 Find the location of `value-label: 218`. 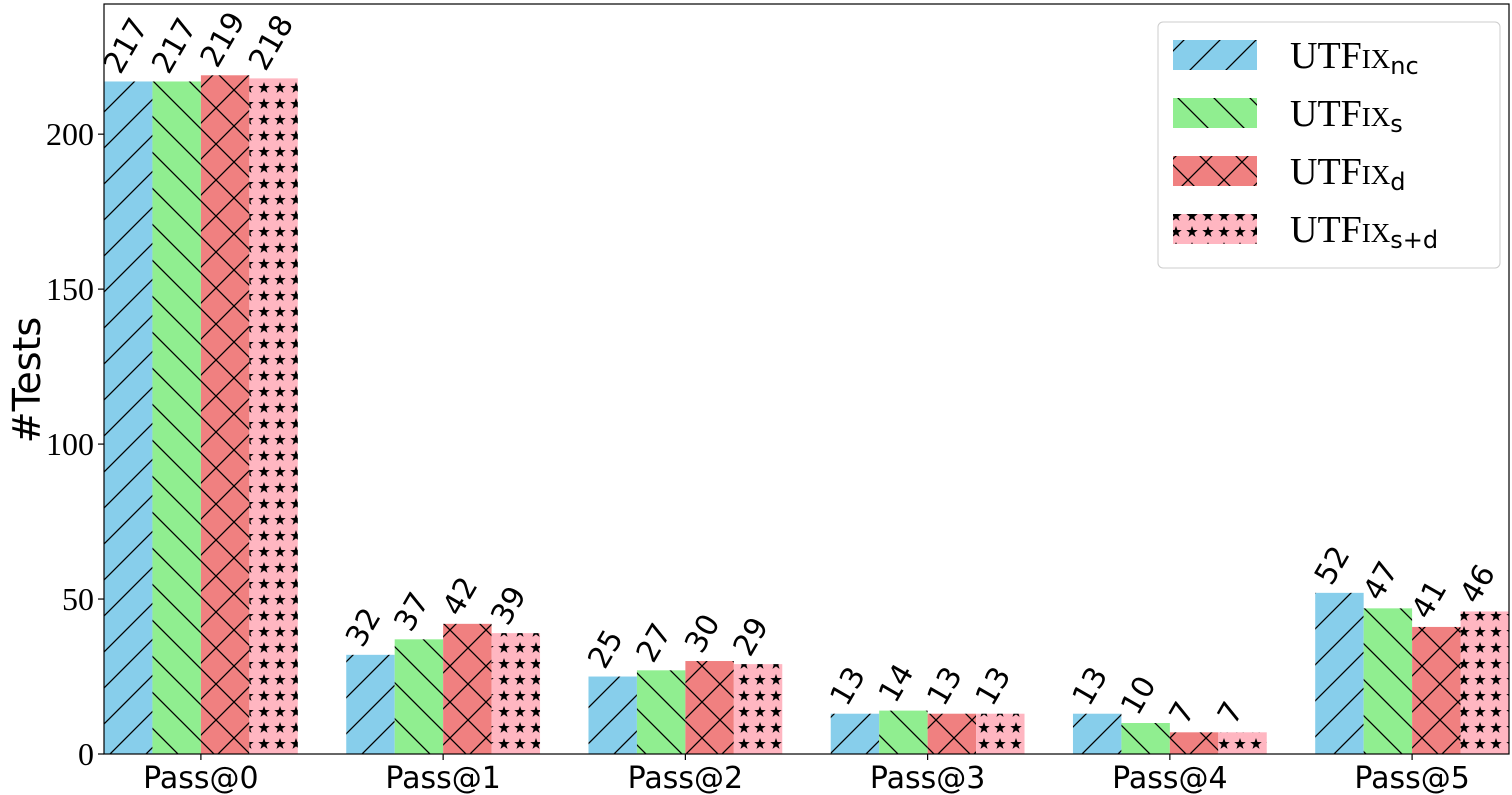

value-label: 218 is located at coordinates (271, 42).